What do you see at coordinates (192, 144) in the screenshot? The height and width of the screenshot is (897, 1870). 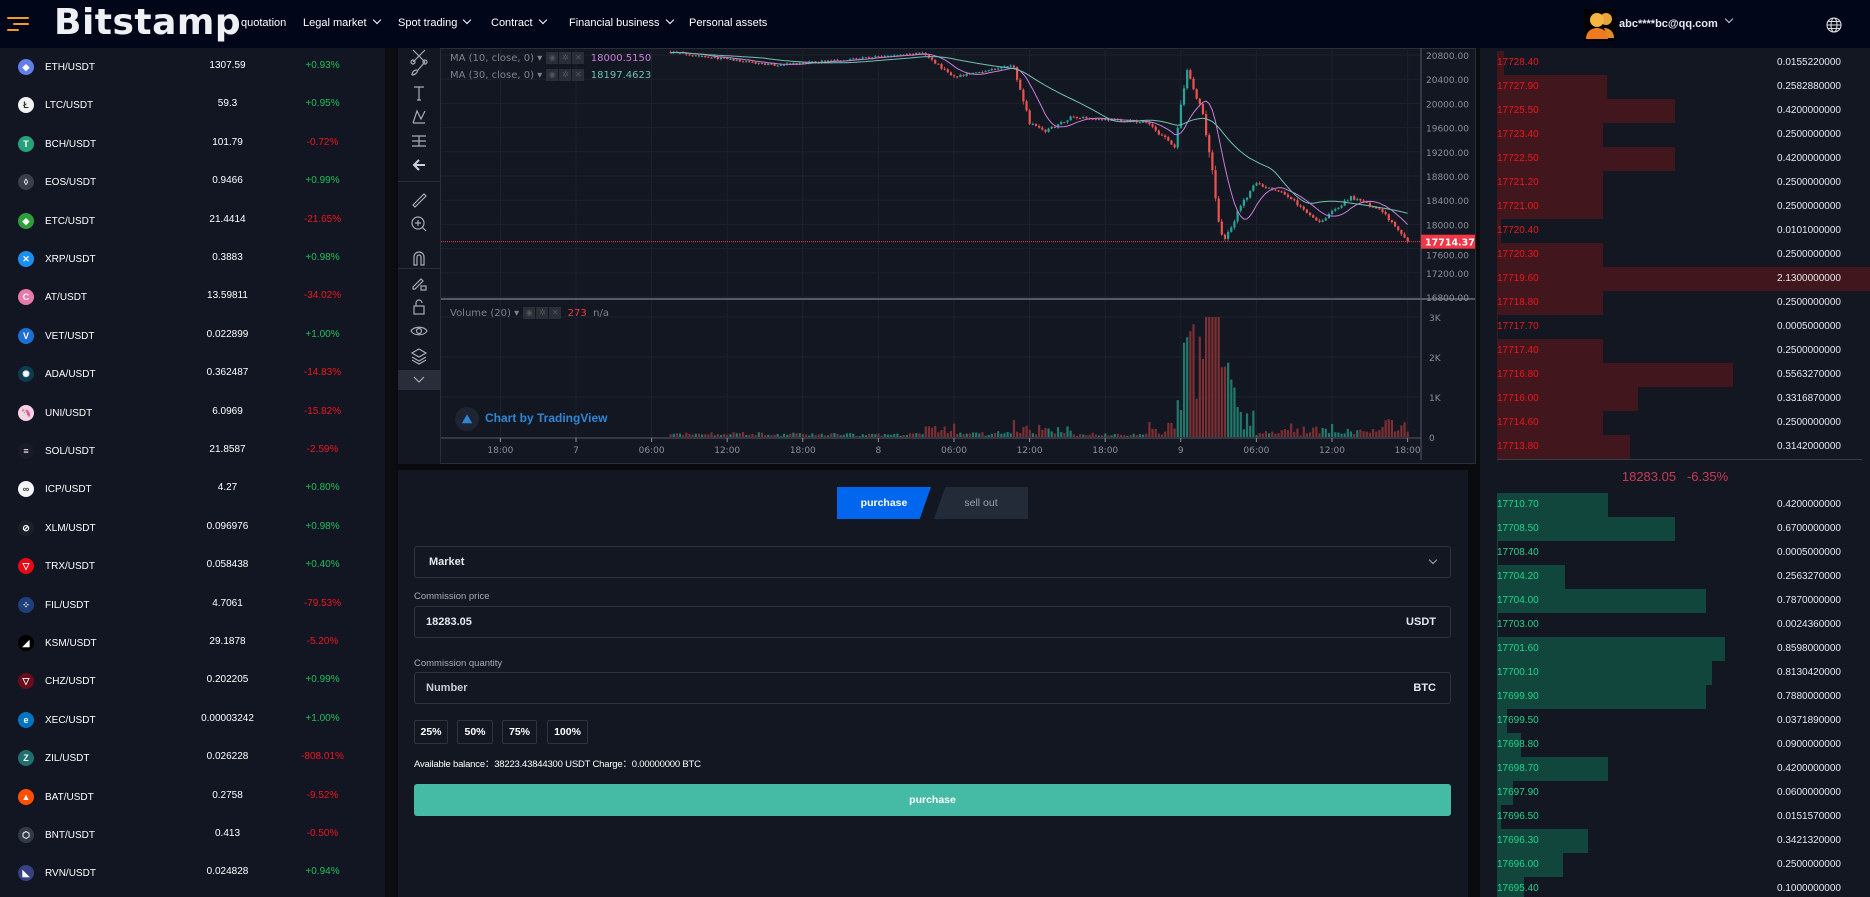 I see `market-row: T BCH/USDT 101.79 -0.72%` at bounding box center [192, 144].